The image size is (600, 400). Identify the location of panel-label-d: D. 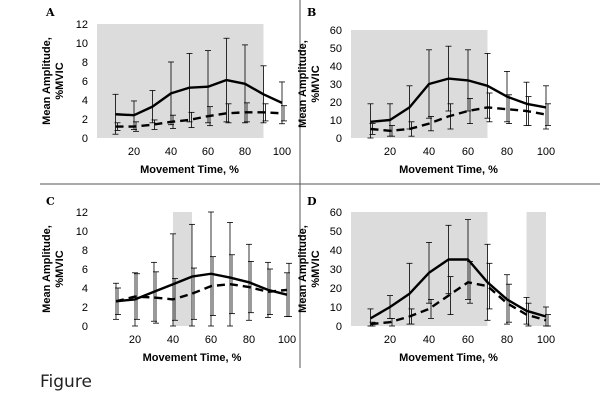
(312, 201).